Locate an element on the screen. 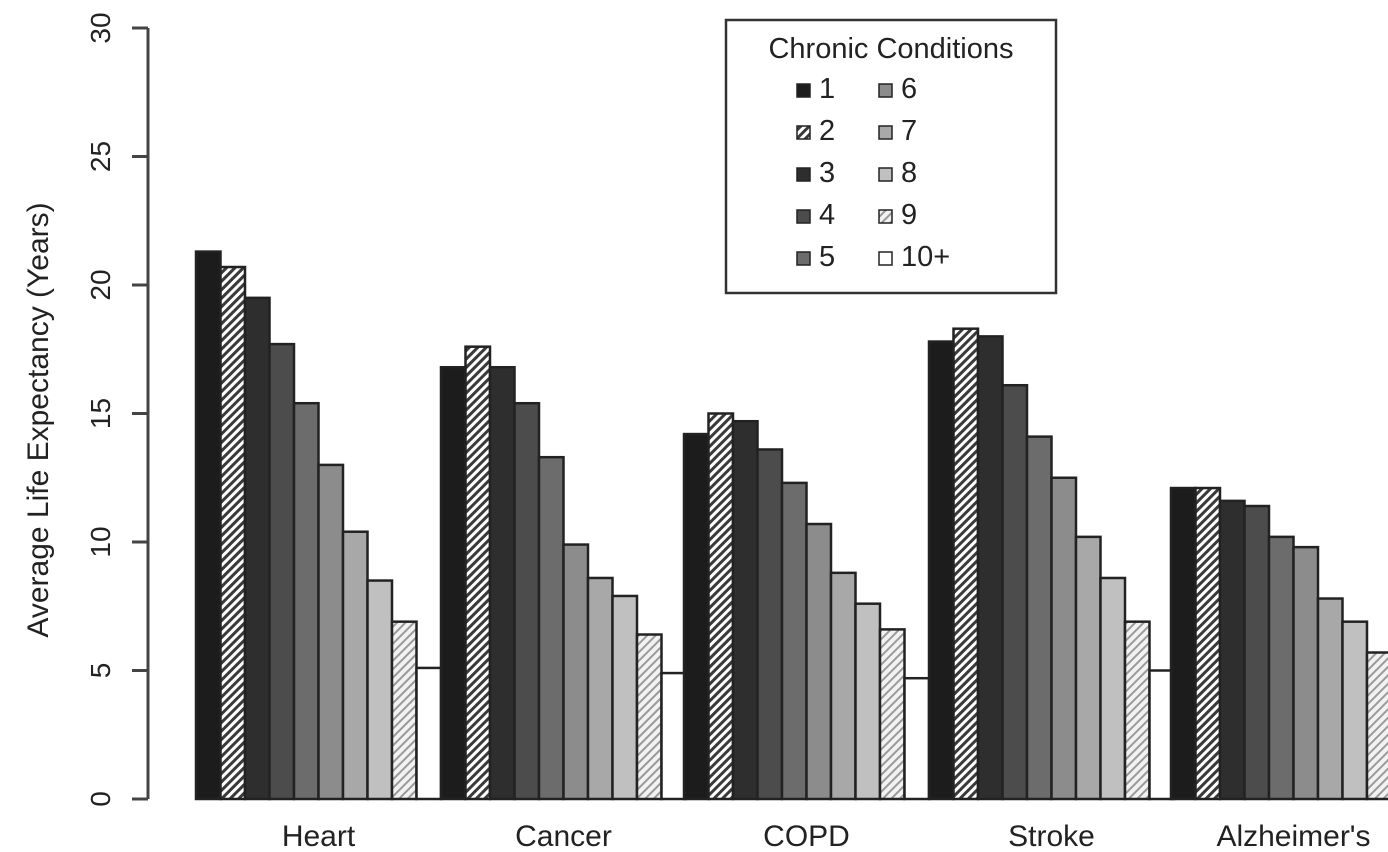 The image size is (1388, 852). y-tick-label: 25 is located at coordinates (100, 156).